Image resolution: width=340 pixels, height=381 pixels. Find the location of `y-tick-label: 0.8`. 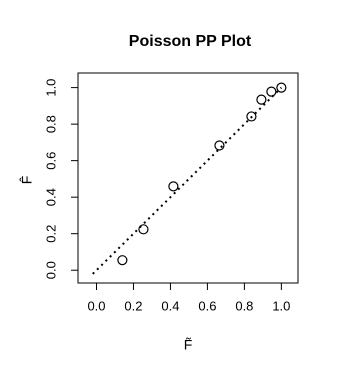

y-tick-label: 0.8 is located at coordinates (50, 124).